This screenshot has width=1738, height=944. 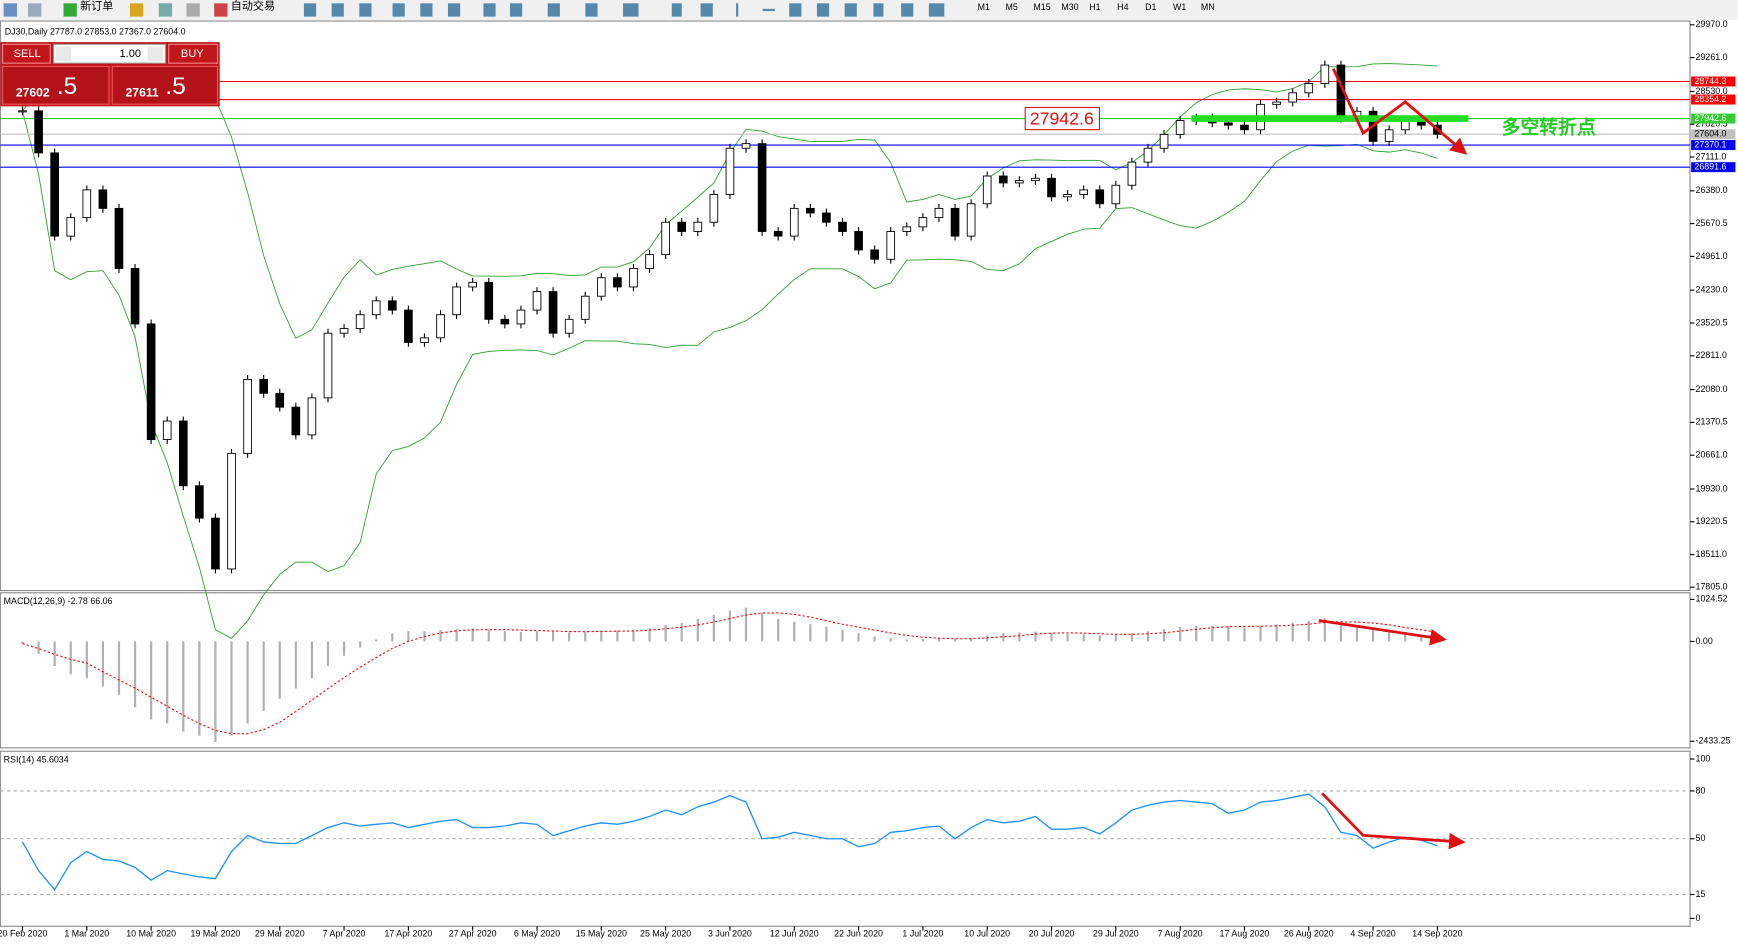 I want to click on lots-value: 1.00, so click(x=131, y=54).